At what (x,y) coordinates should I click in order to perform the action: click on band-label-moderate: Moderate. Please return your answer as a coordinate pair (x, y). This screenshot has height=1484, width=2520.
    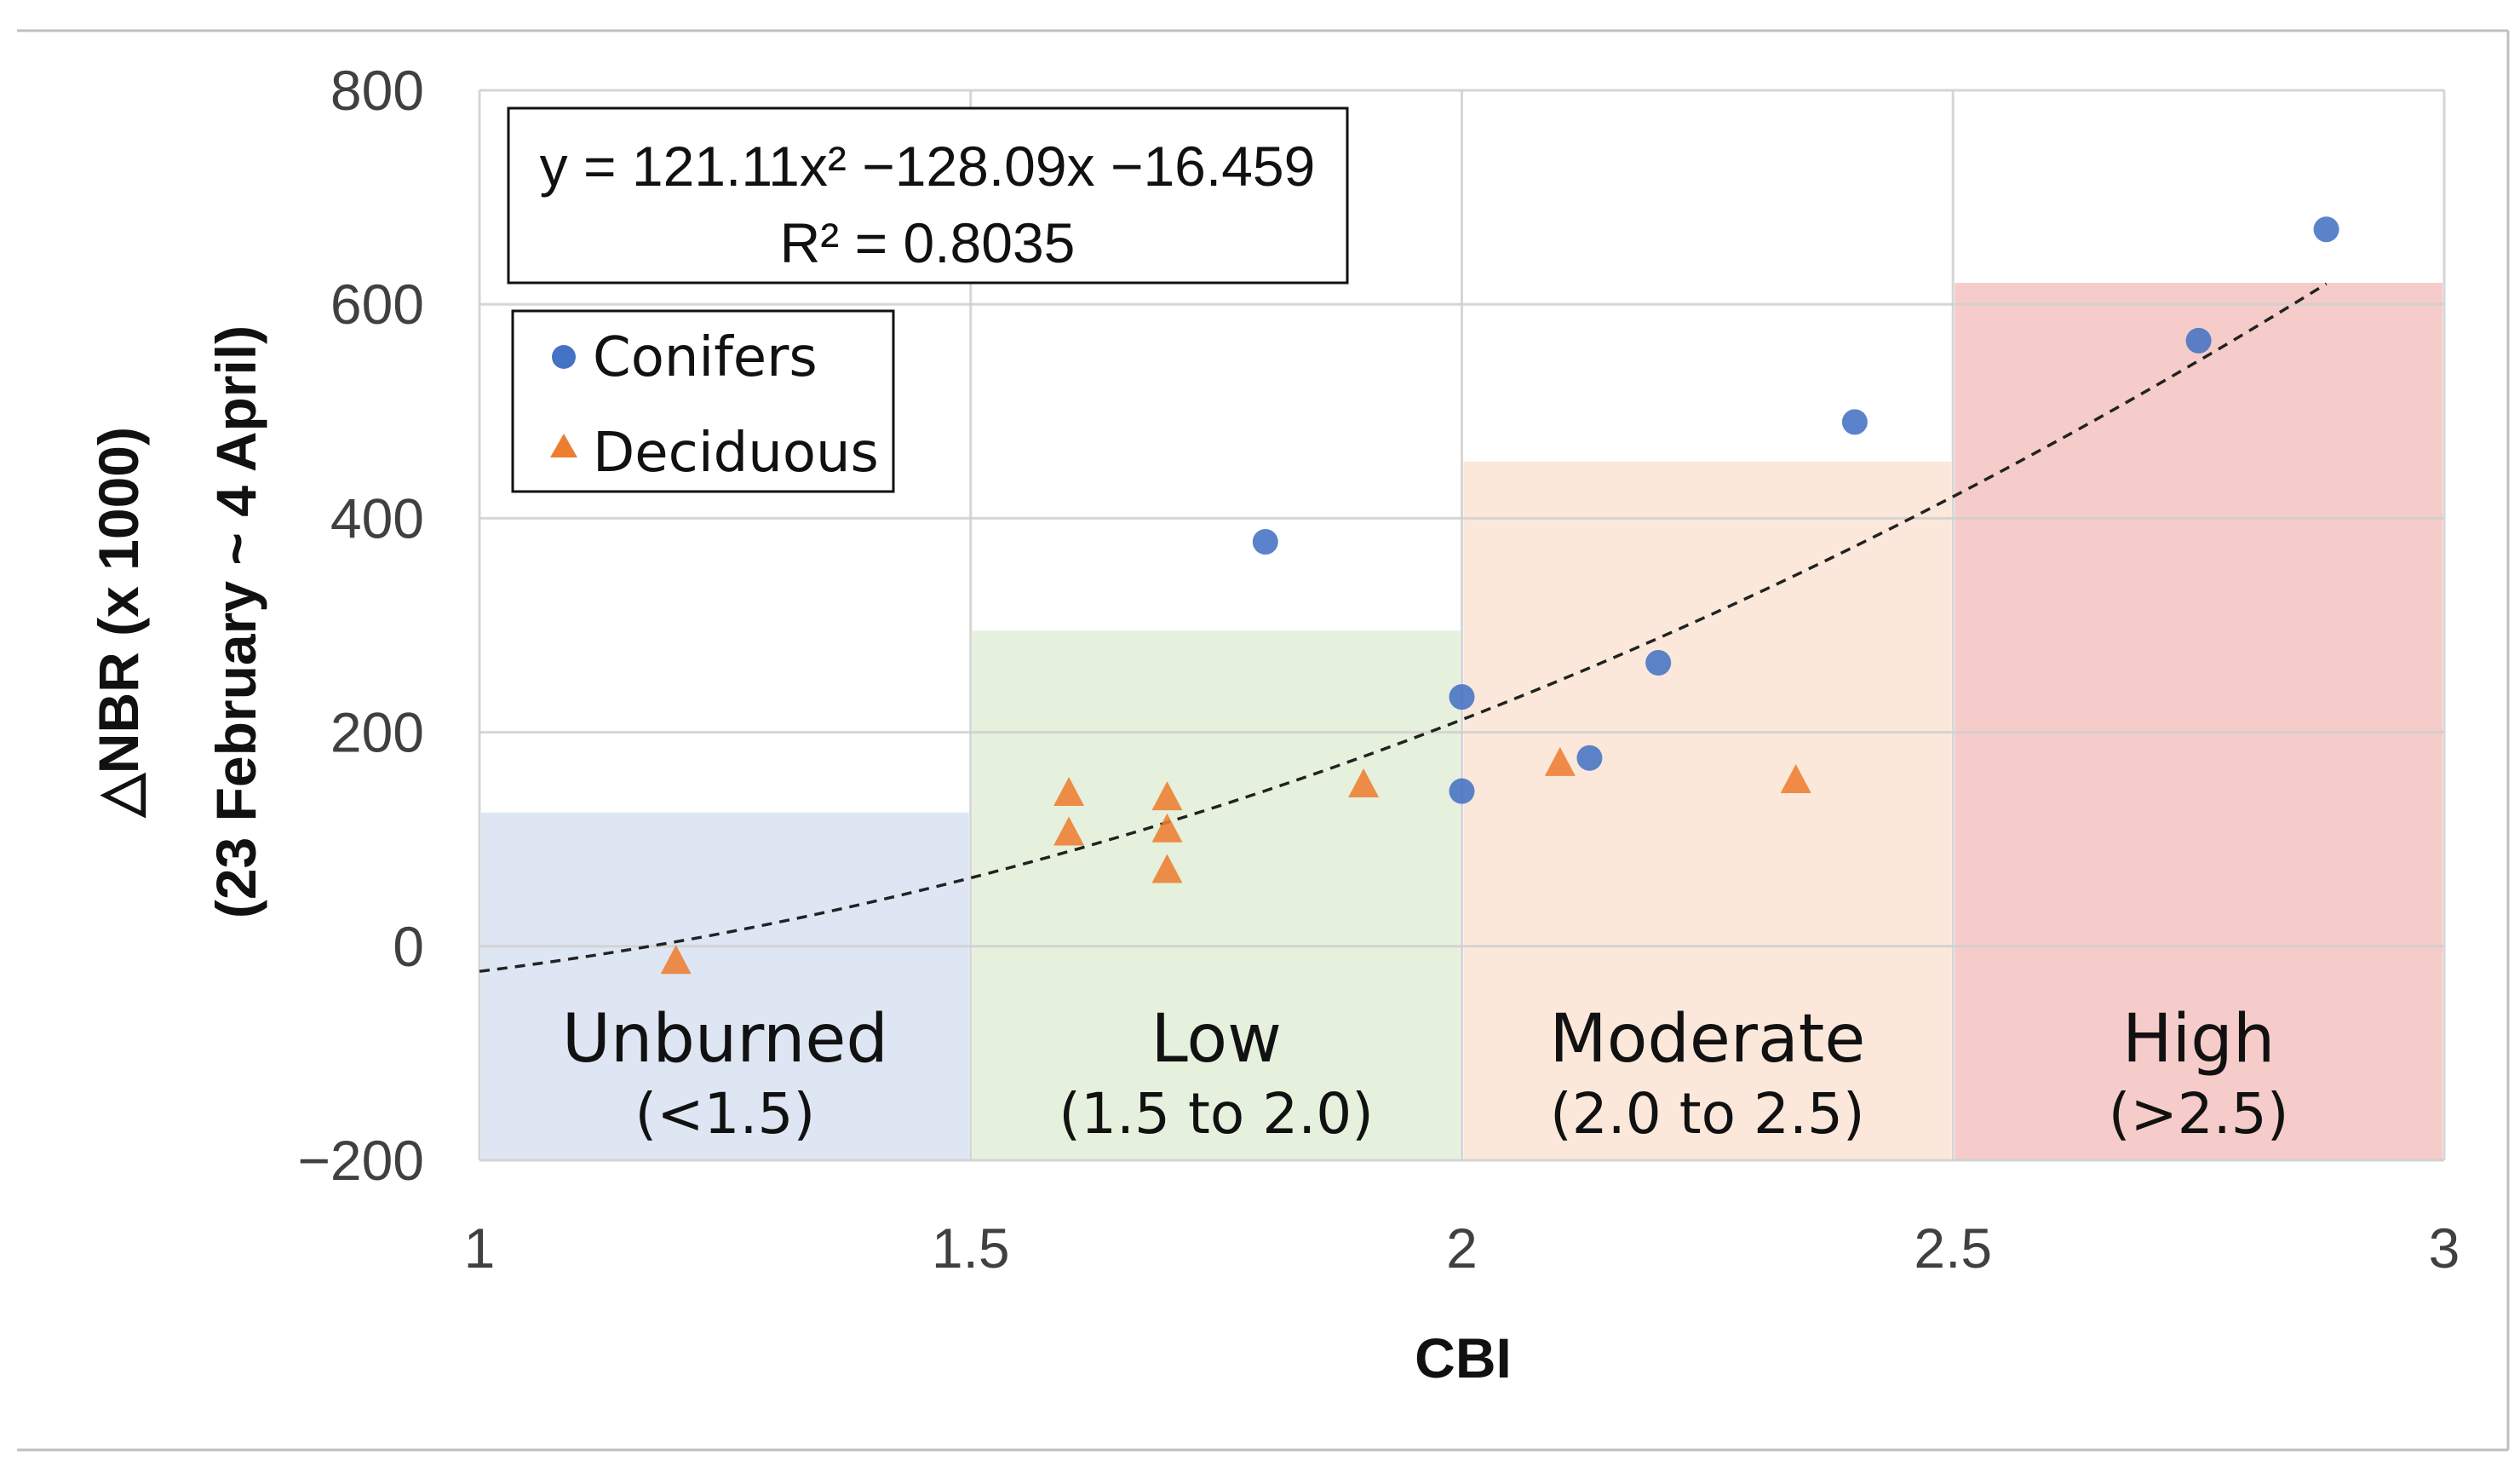
    Looking at the image, I should click on (1707, 1039).